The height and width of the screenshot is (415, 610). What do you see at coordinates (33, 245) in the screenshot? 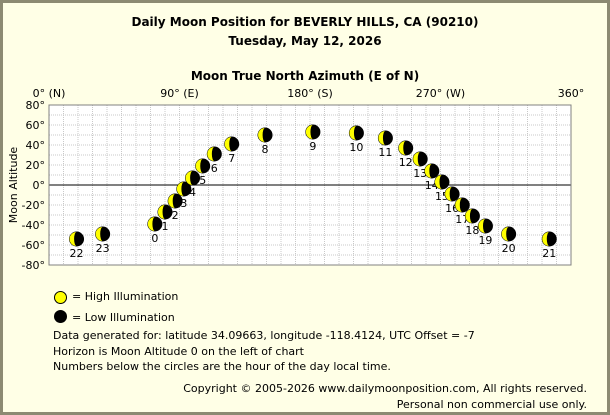
I see `y-tick-label: -60°` at bounding box center [33, 245].